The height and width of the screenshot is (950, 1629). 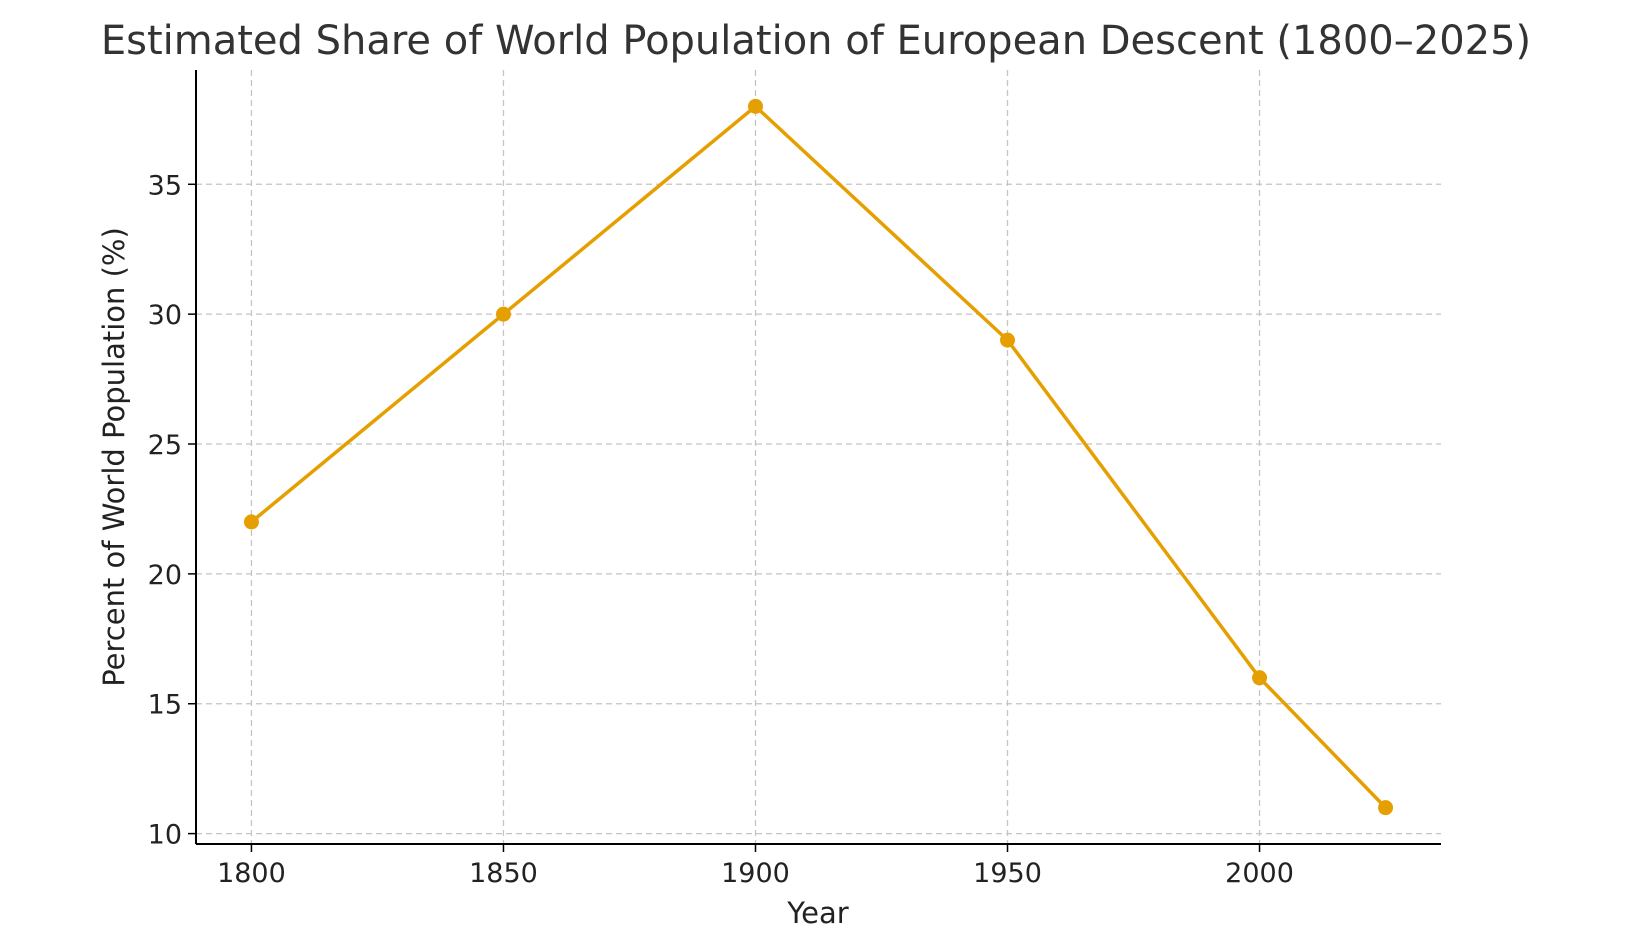 I want to click on y-tick-label: 15, so click(x=165, y=705).